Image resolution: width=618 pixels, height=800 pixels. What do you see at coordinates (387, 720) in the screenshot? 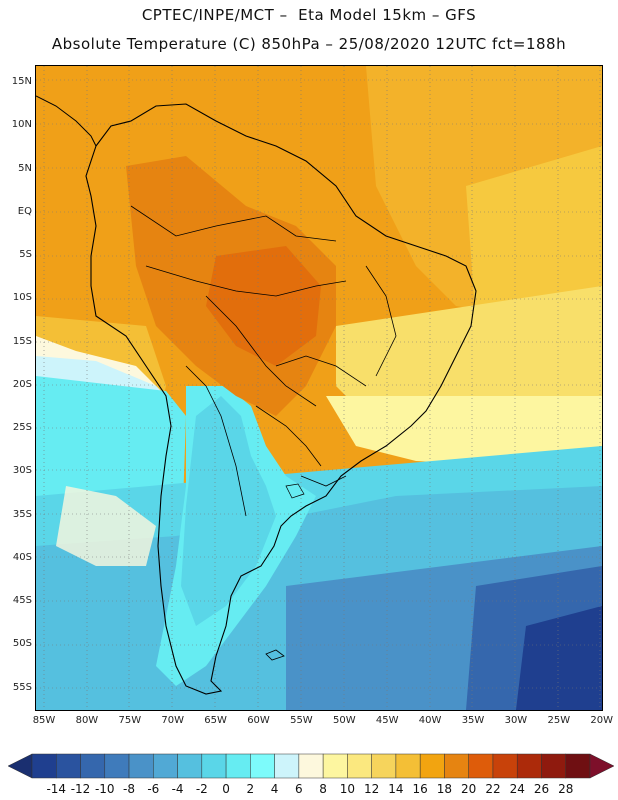
I see `lon-label: 45W` at bounding box center [387, 720].